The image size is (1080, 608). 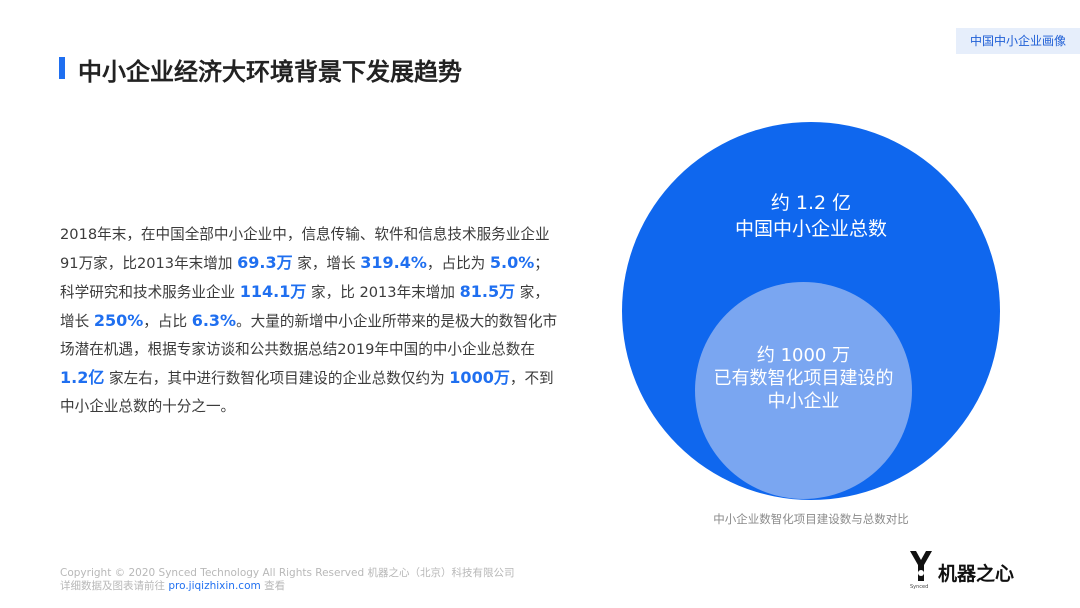 I want to click on highlight-number: 81.5万, so click(x=487, y=291).